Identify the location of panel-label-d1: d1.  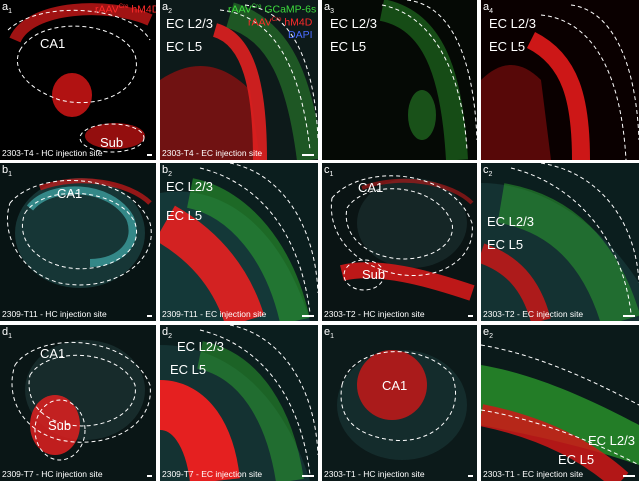
(7, 333).